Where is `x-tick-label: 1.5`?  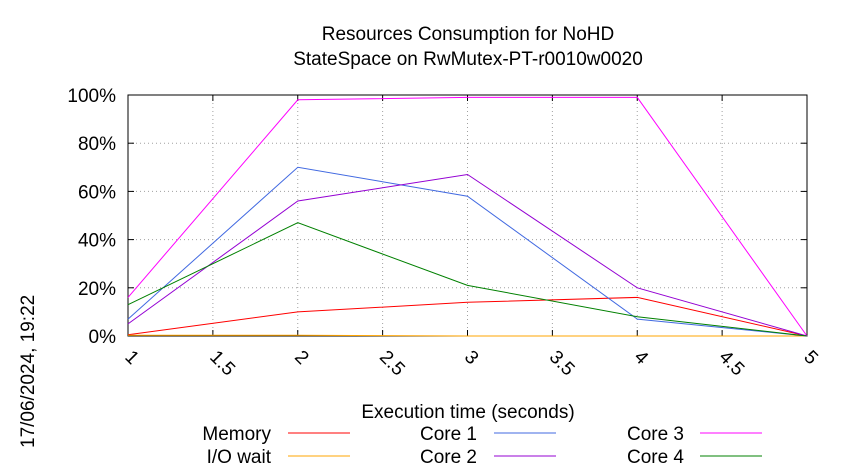
x-tick-label: 1.5 is located at coordinates (222, 364).